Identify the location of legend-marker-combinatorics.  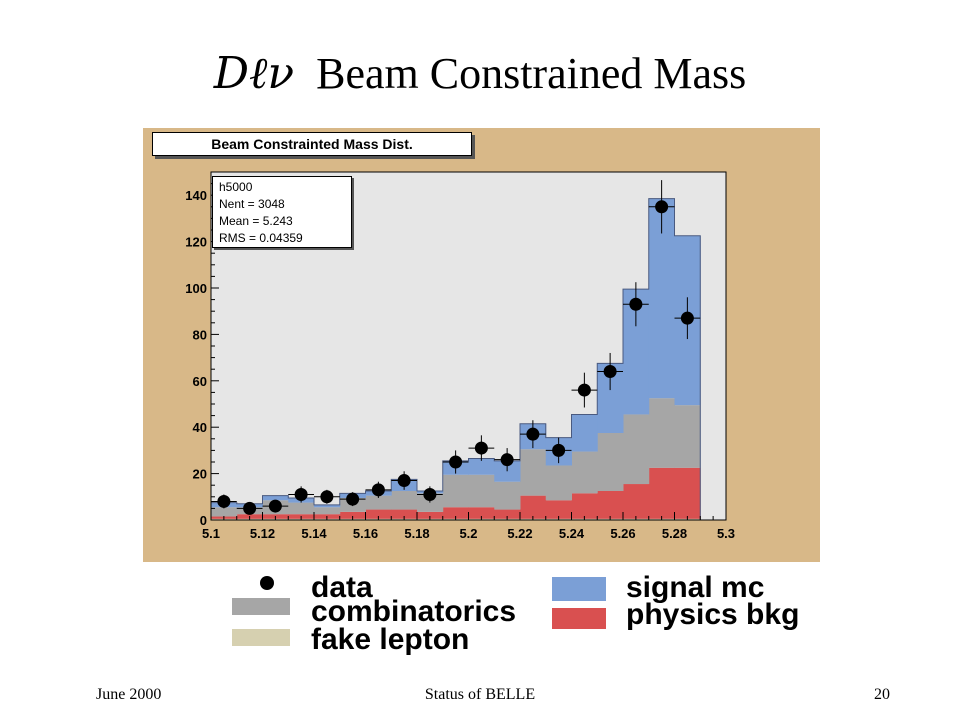
(261, 606).